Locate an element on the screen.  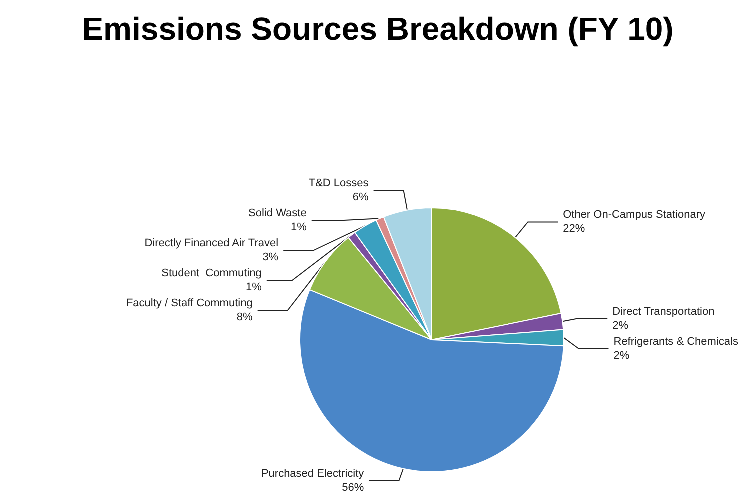
slice-label: Refrigerants & Chemicals is located at coordinates (676, 342).